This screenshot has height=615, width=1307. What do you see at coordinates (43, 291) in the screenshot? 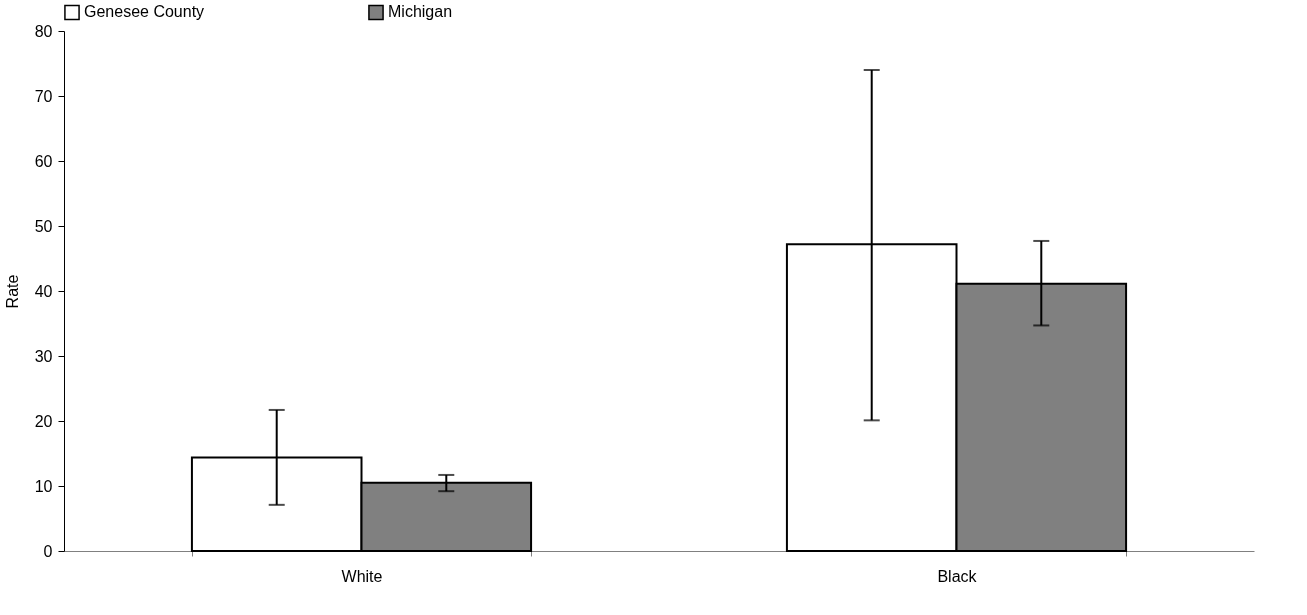
I see `y-tick-label: 40` at bounding box center [43, 291].